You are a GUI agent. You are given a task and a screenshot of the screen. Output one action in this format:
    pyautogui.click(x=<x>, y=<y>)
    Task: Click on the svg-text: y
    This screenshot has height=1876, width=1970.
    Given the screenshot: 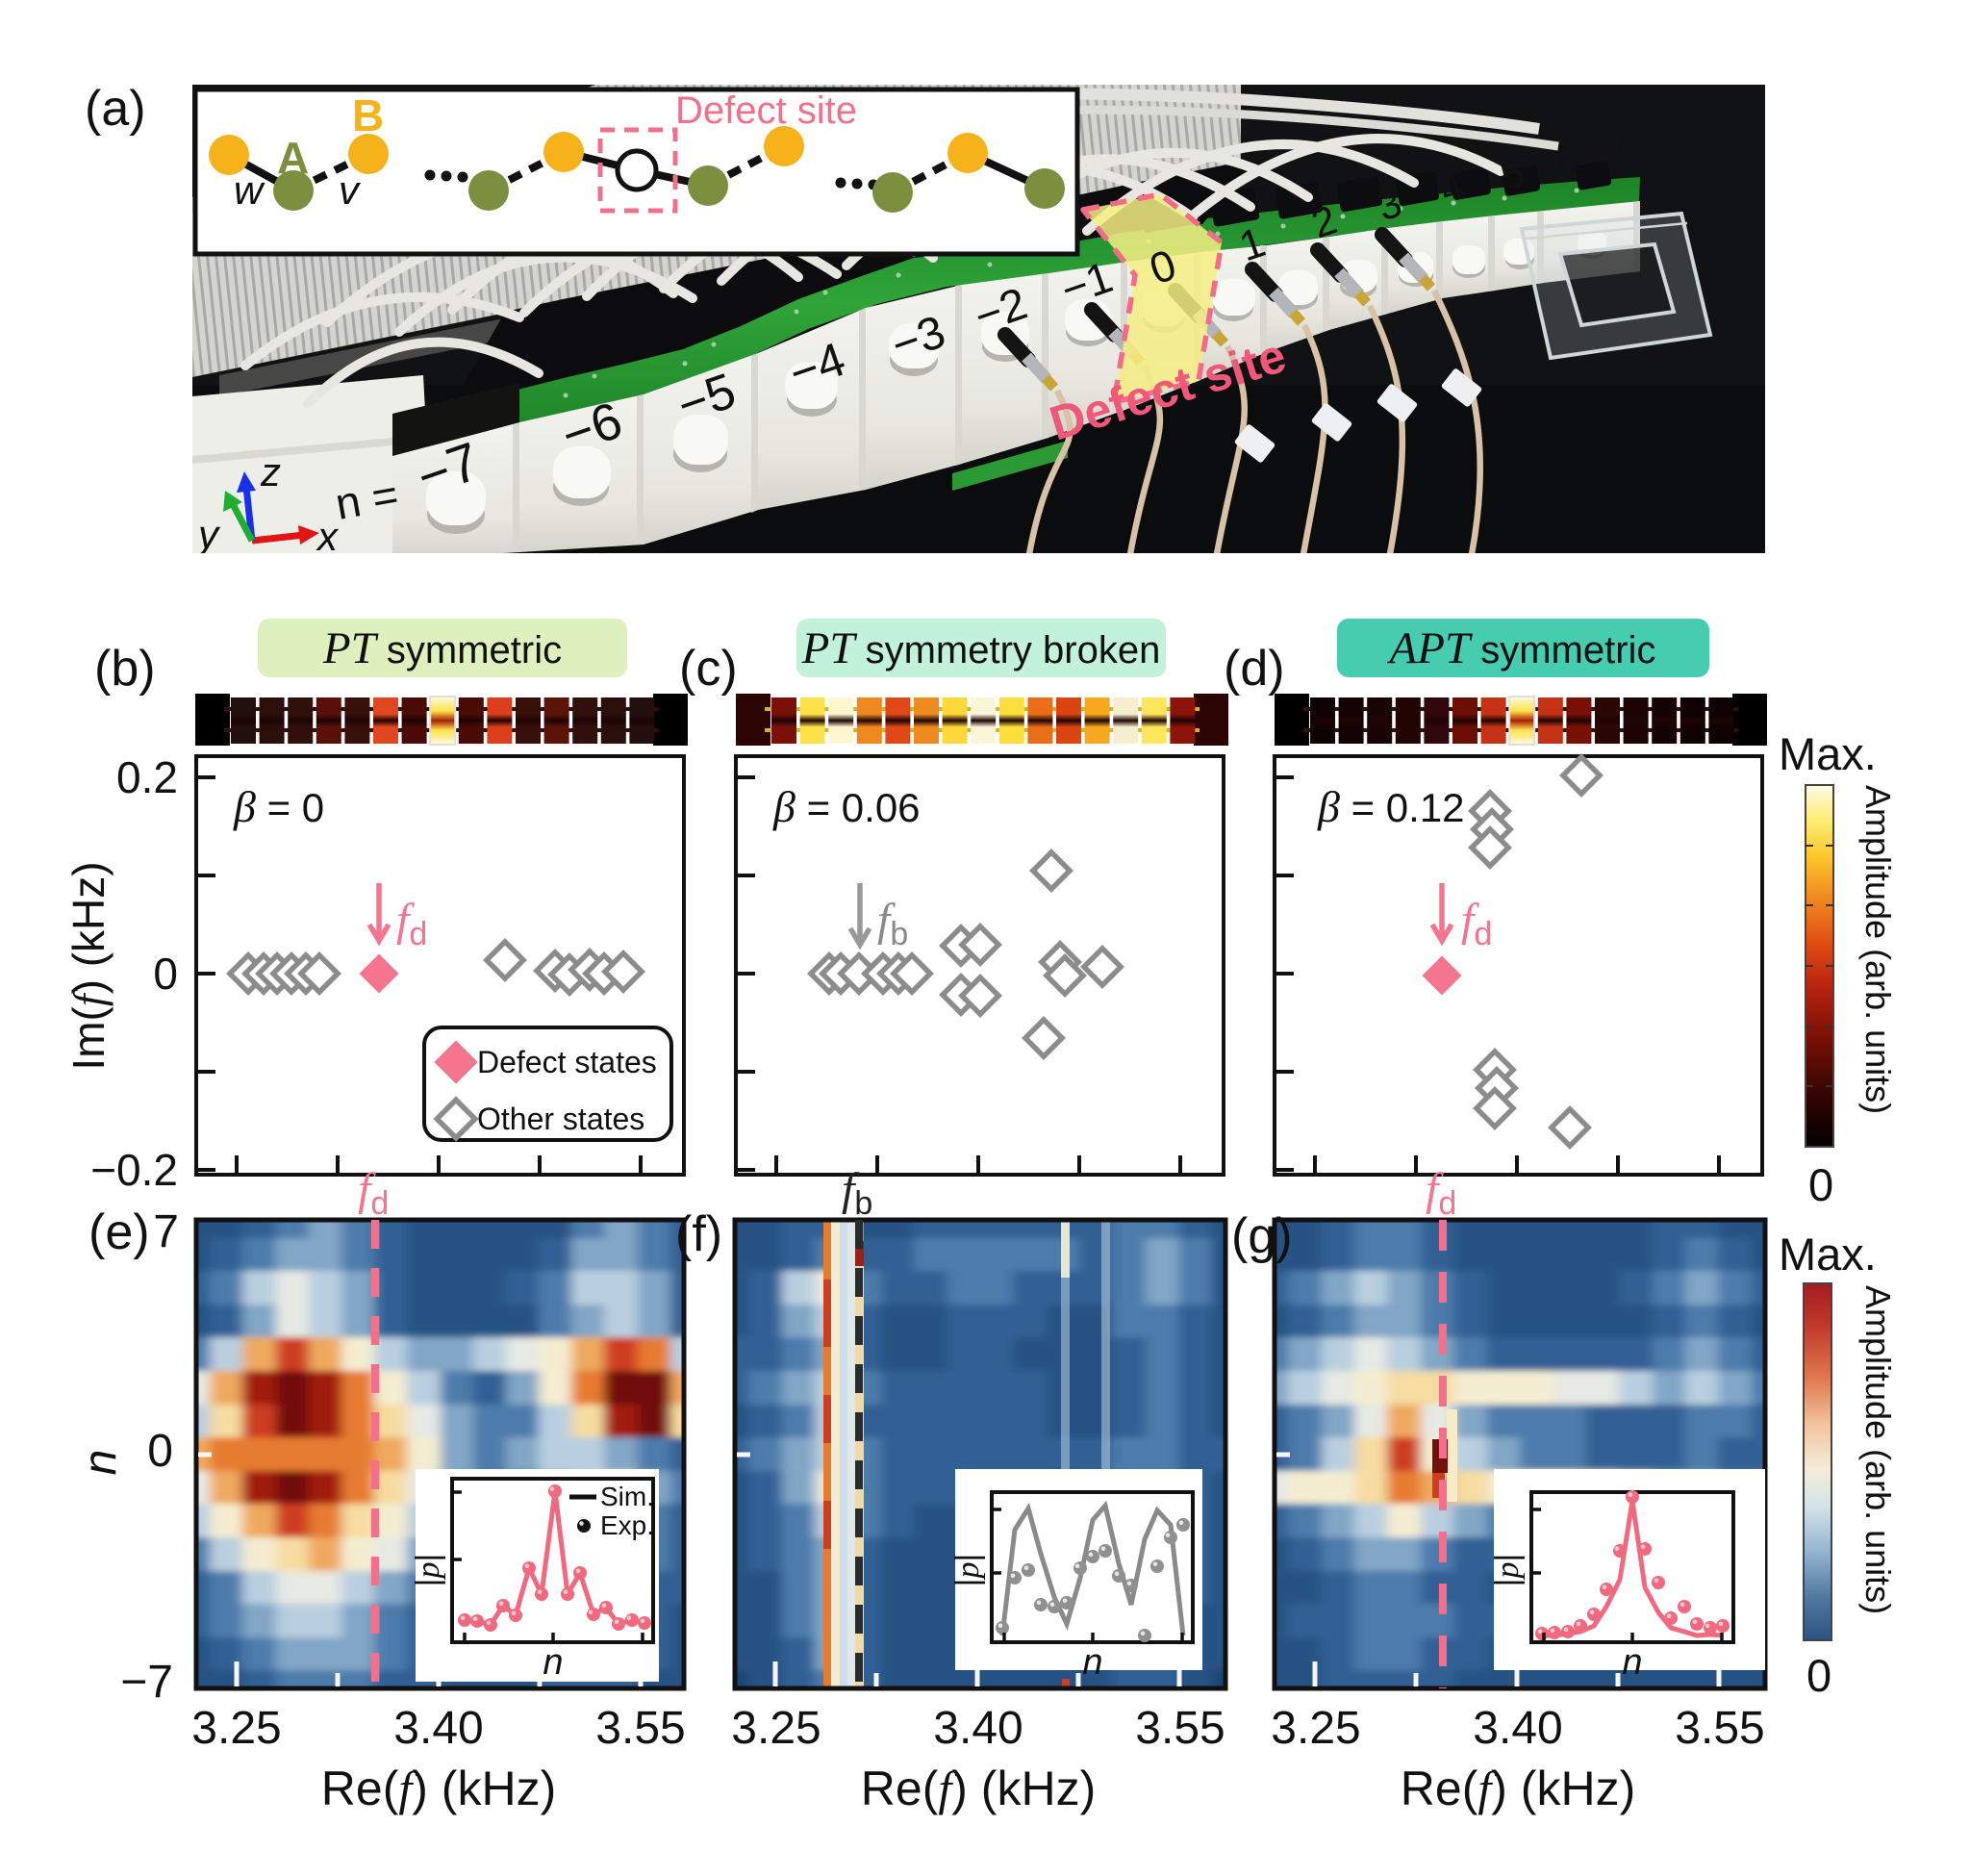 What is the action you would take?
    pyautogui.click(x=208, y=534)
    